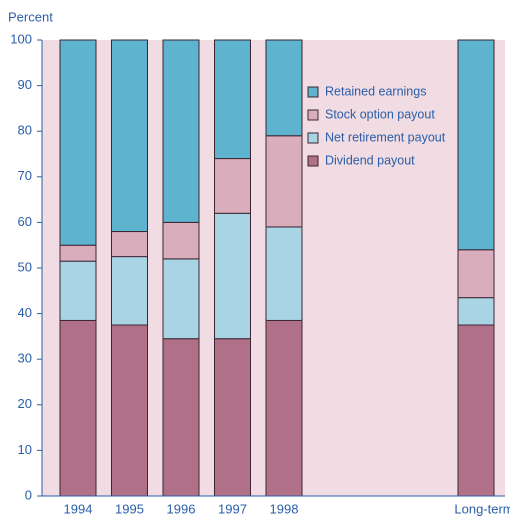  What do you see at coordinates (25, 266) in the screenshot?
I see `y-tick-label: 50` at bounding box center [25, 266].